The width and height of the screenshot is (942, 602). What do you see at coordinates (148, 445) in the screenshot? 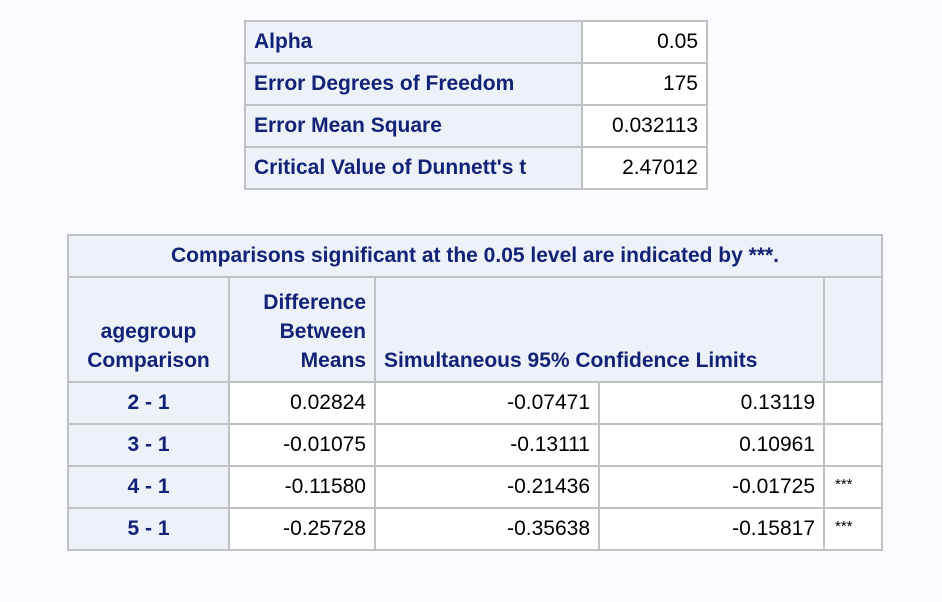
I see `comparison-cell: 3 - 1` at bounding box center [148, 445].